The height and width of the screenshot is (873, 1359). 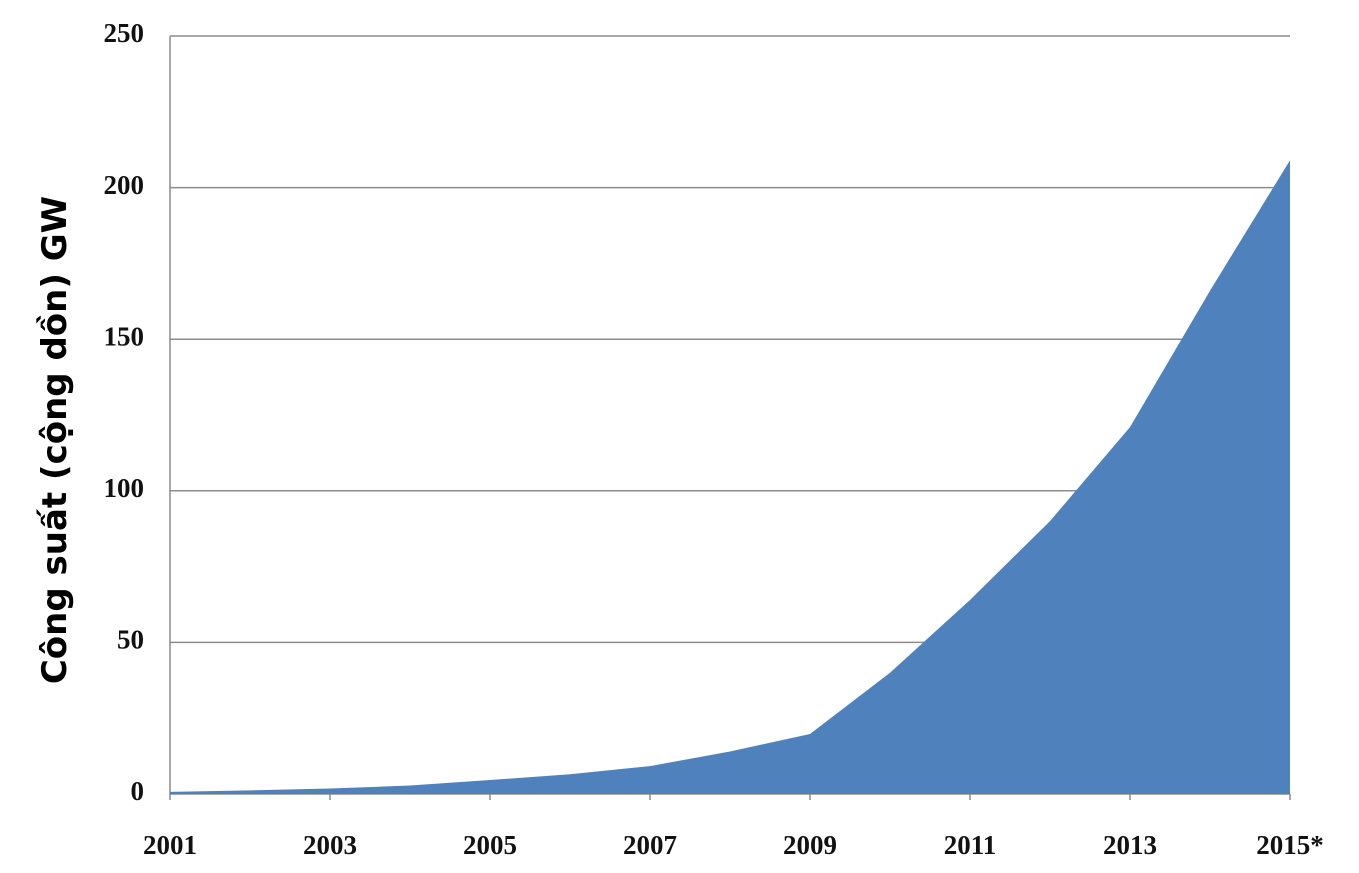 What do you see at coordinates (1290, 845) in the screenshot?
I see `x-tick-label: 2015*` at bounding box center [1290, 845].